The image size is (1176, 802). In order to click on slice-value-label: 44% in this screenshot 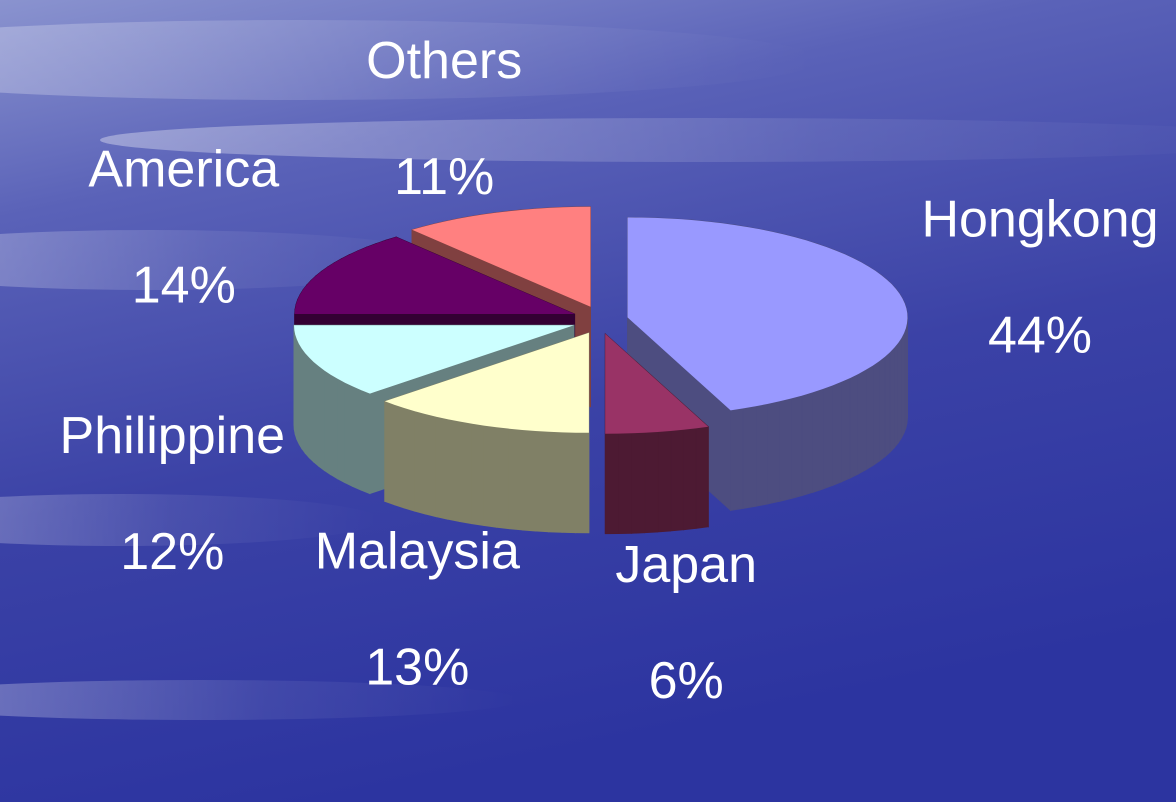, I will do `click(1040, 335)`.